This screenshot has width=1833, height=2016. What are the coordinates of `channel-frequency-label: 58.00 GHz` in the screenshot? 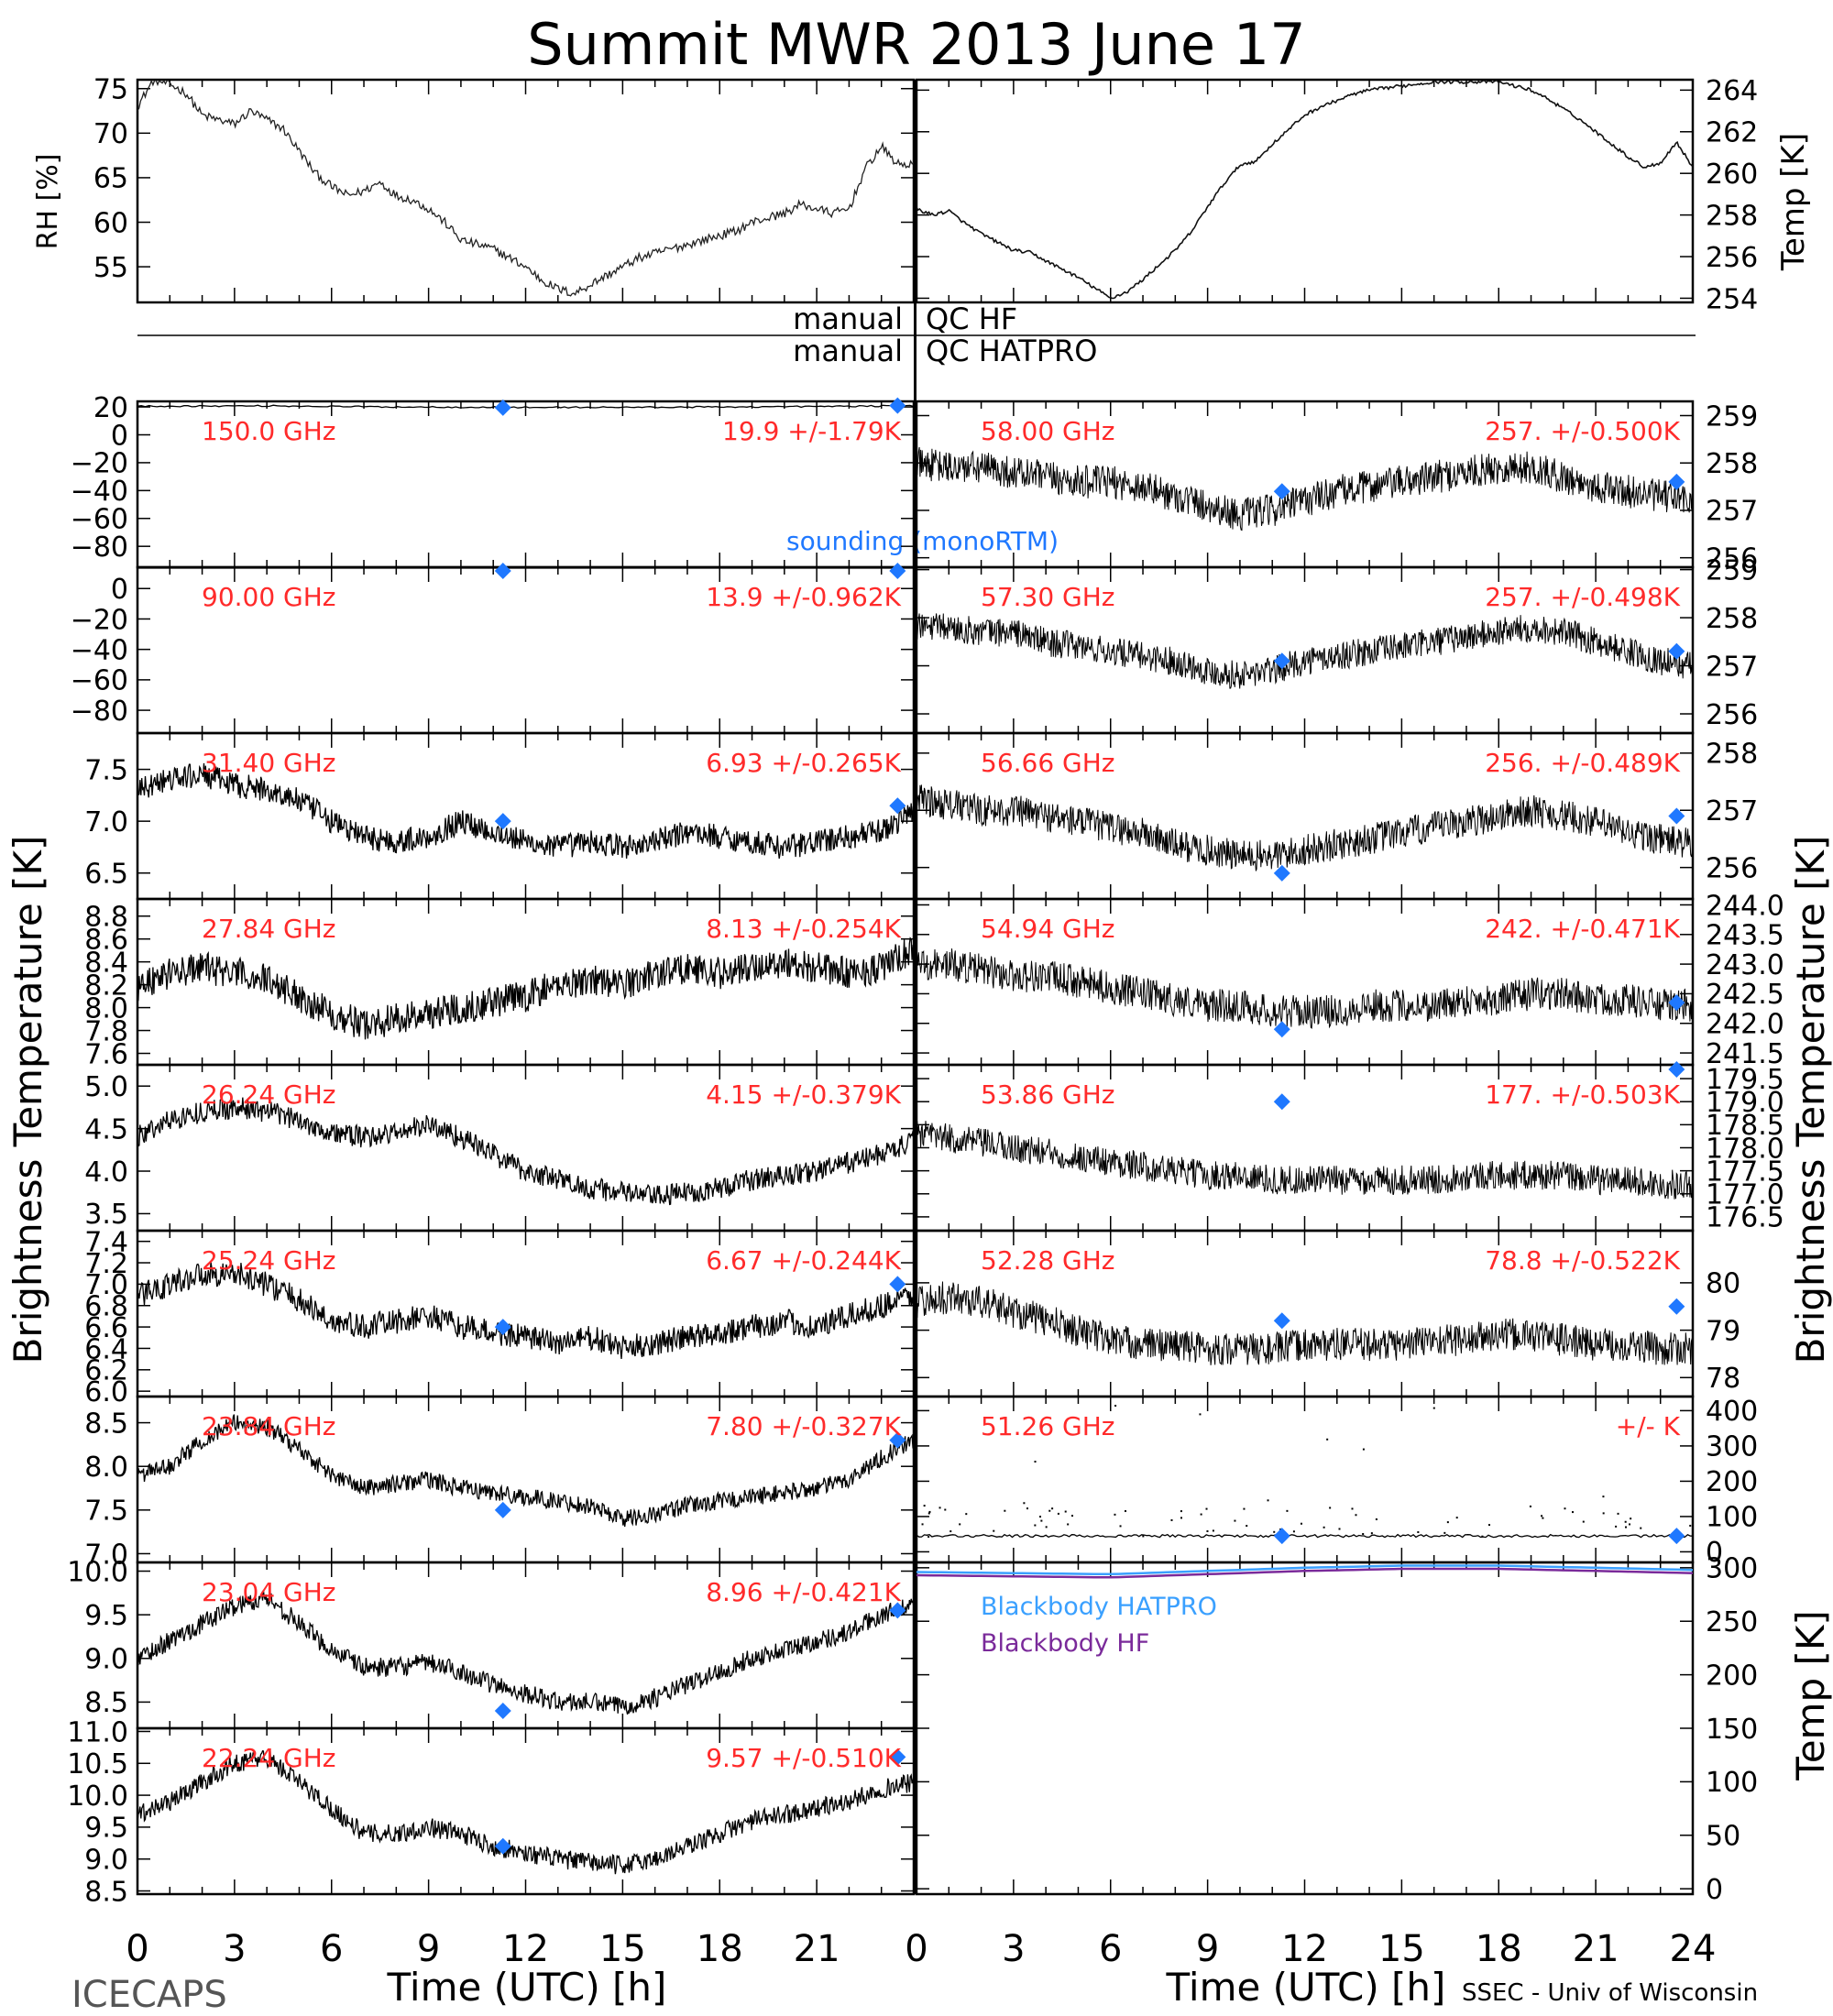 It's located at (1048, 431).